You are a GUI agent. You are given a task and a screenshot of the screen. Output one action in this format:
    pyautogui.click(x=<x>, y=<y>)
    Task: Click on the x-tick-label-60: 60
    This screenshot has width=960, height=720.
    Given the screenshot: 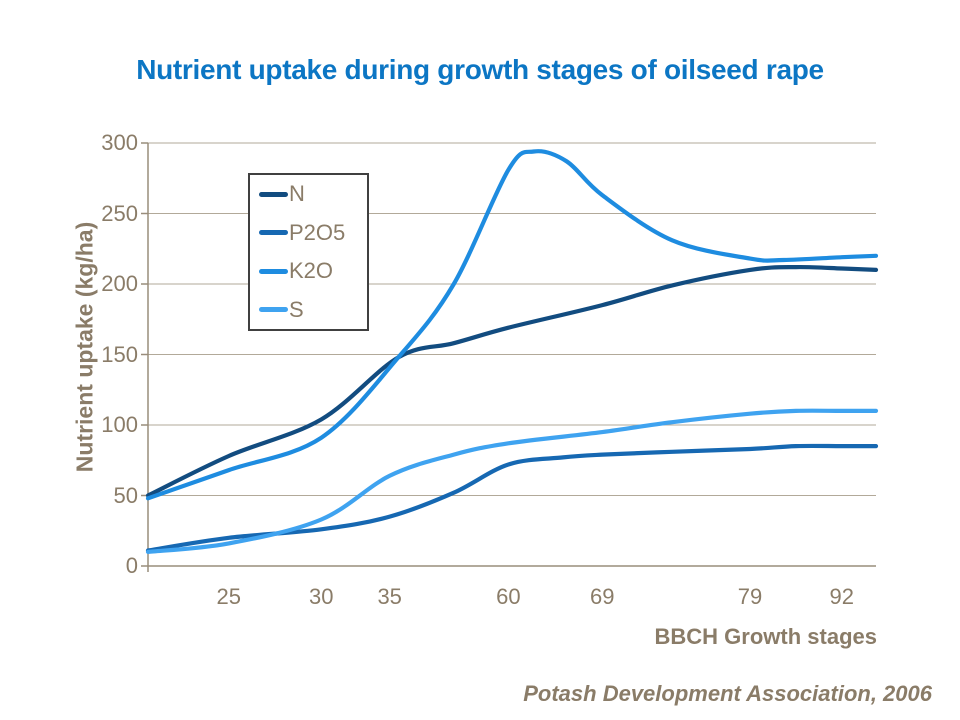 What is the action you would take?
    pyautogui.click(x=508, y=596)
    